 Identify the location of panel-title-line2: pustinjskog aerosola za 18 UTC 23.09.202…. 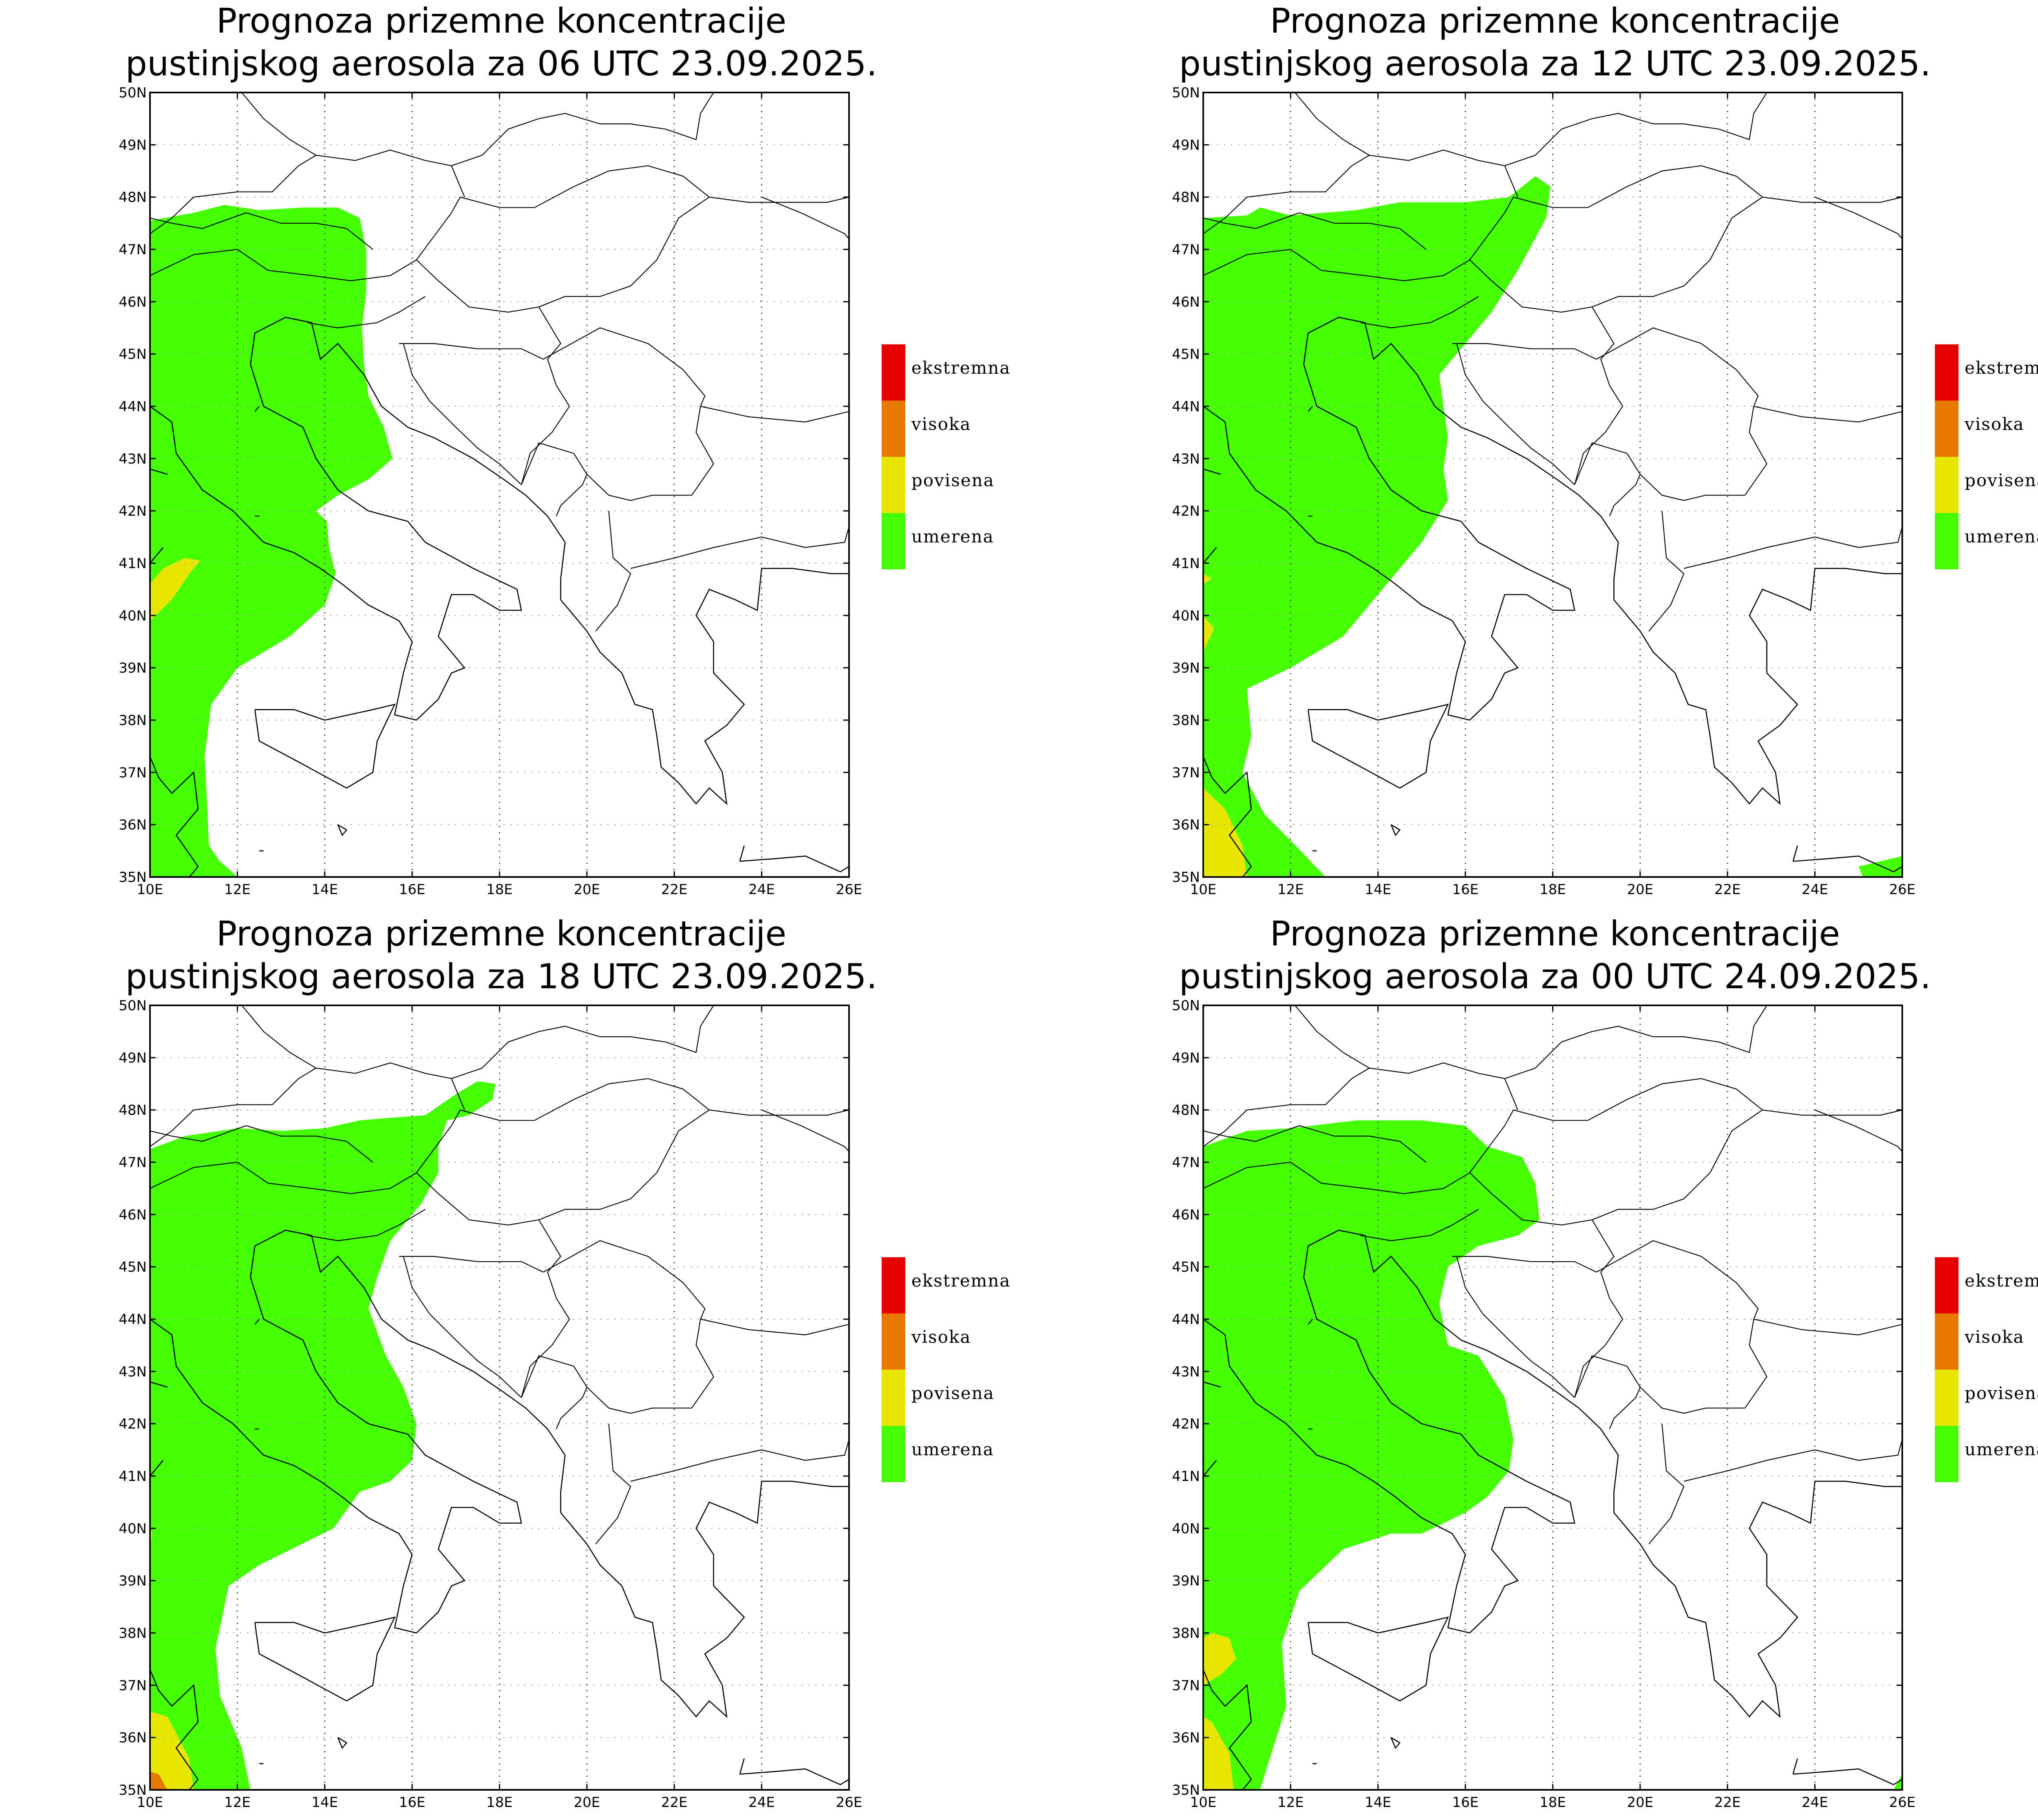
(502, 976).